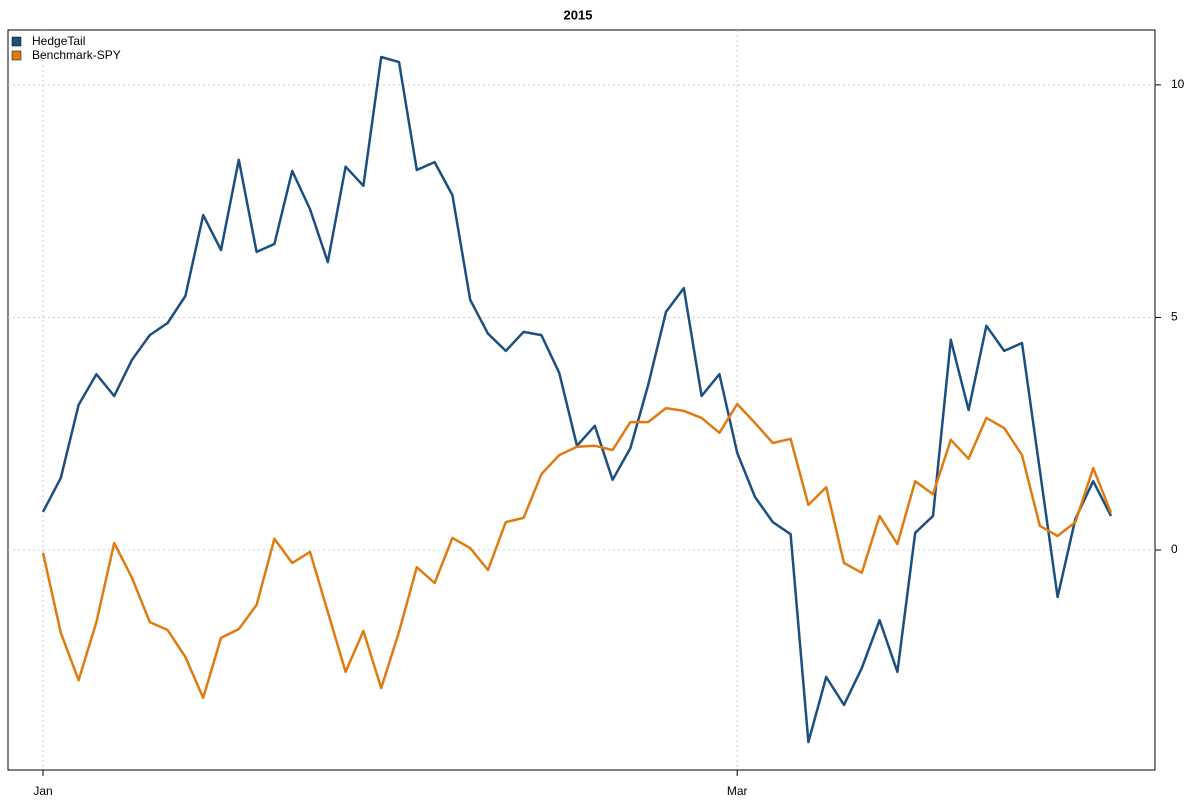  Describe the element at coordinates (1178, 84) in the screenshot. I see `y-tick-label: 10` at that location.